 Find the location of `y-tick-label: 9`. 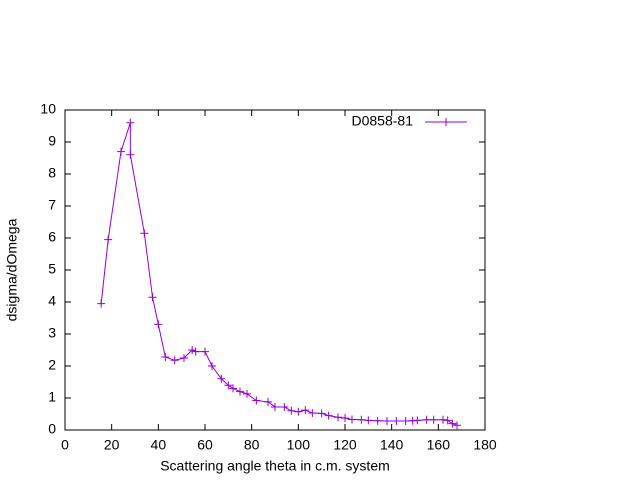

y-tick-label: 9 is located at coordinates (52, 141).